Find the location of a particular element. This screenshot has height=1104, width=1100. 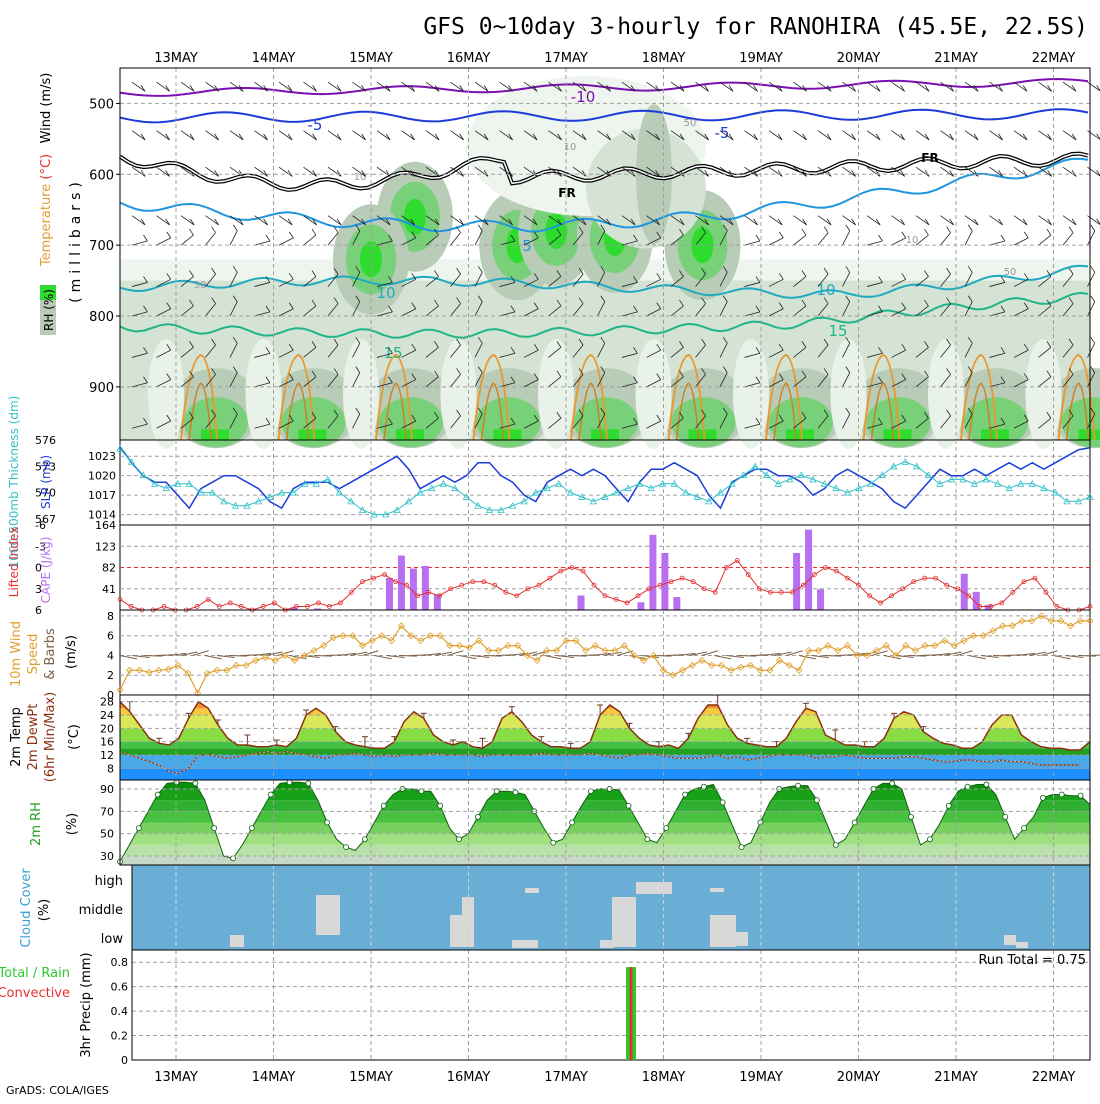

precip-frame is located at coordinates (611, 1005).